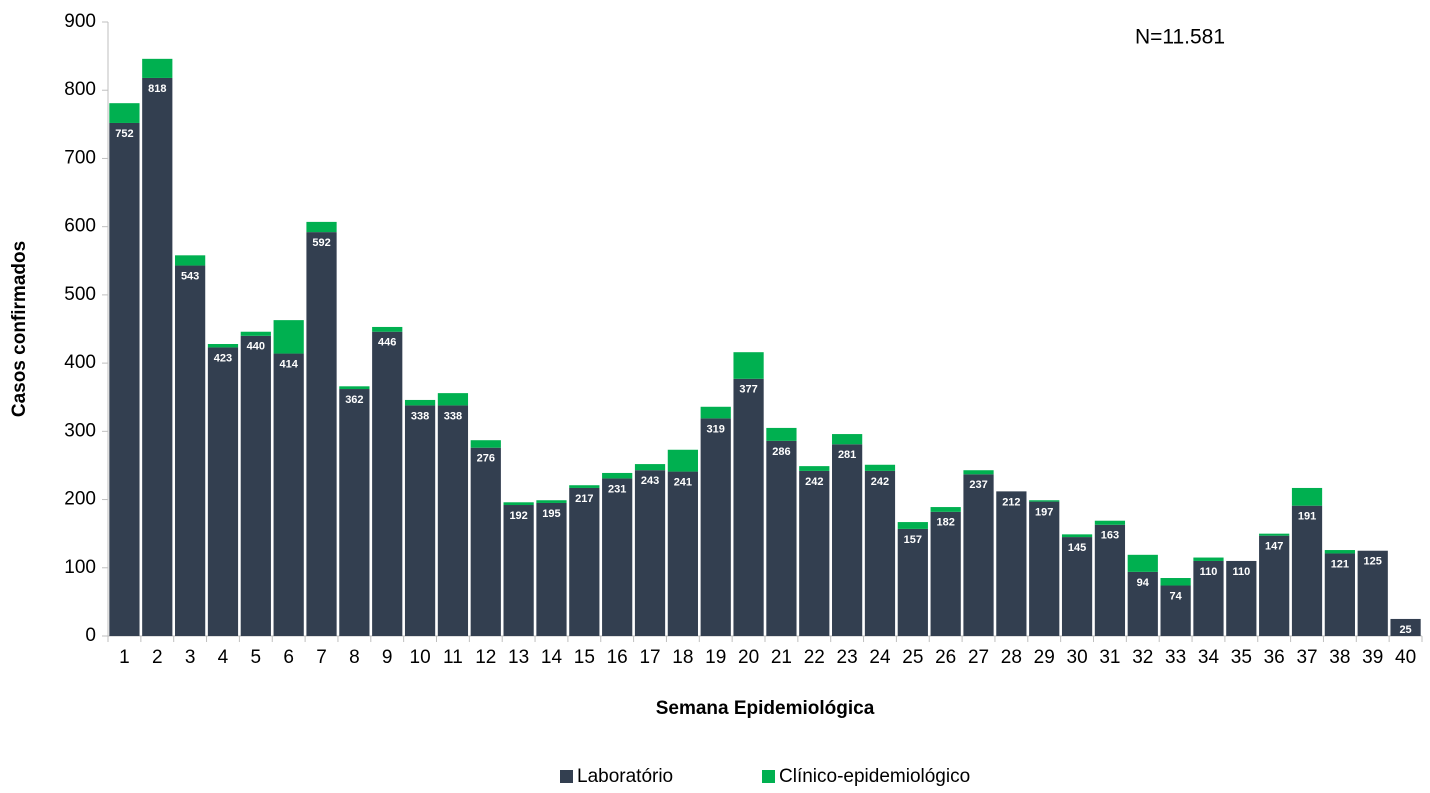 The height and width of the screenshot is (793, 1430). Describe the element at coordinates (223, 657) in the screenshot. I see `x-tick-label: 4` at that location.